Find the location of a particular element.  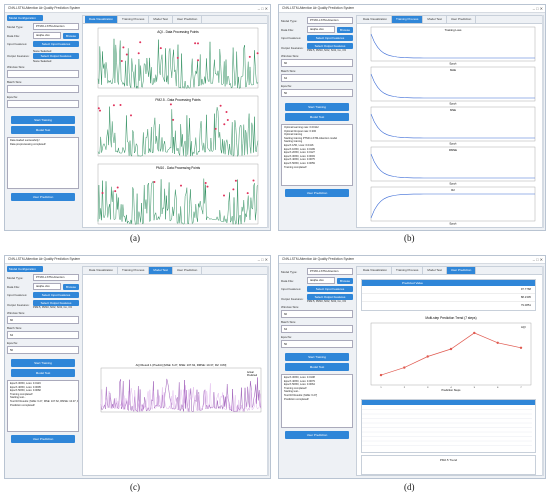

log-line: Epoch 30/50, Loss: 0.0119 is located at coordinates (25, 383).